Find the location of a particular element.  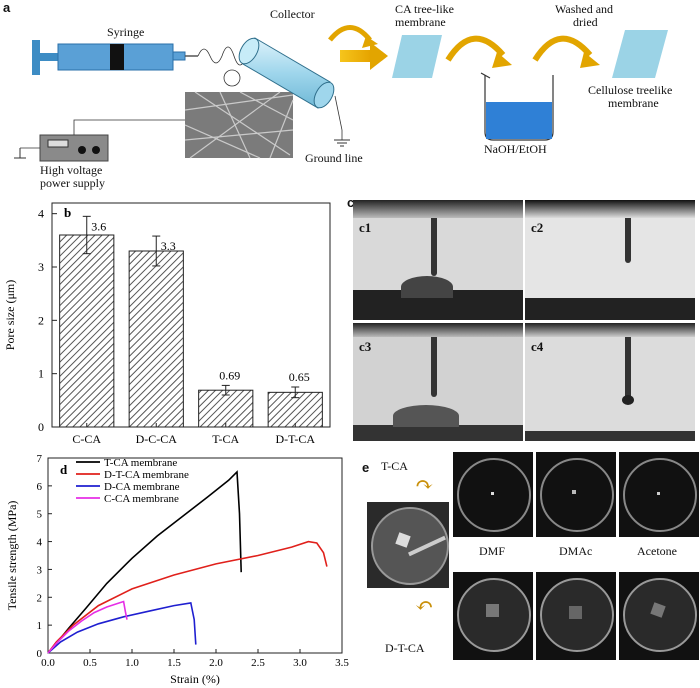

dtca-dmf-photo is located at coordinates (493, 616).